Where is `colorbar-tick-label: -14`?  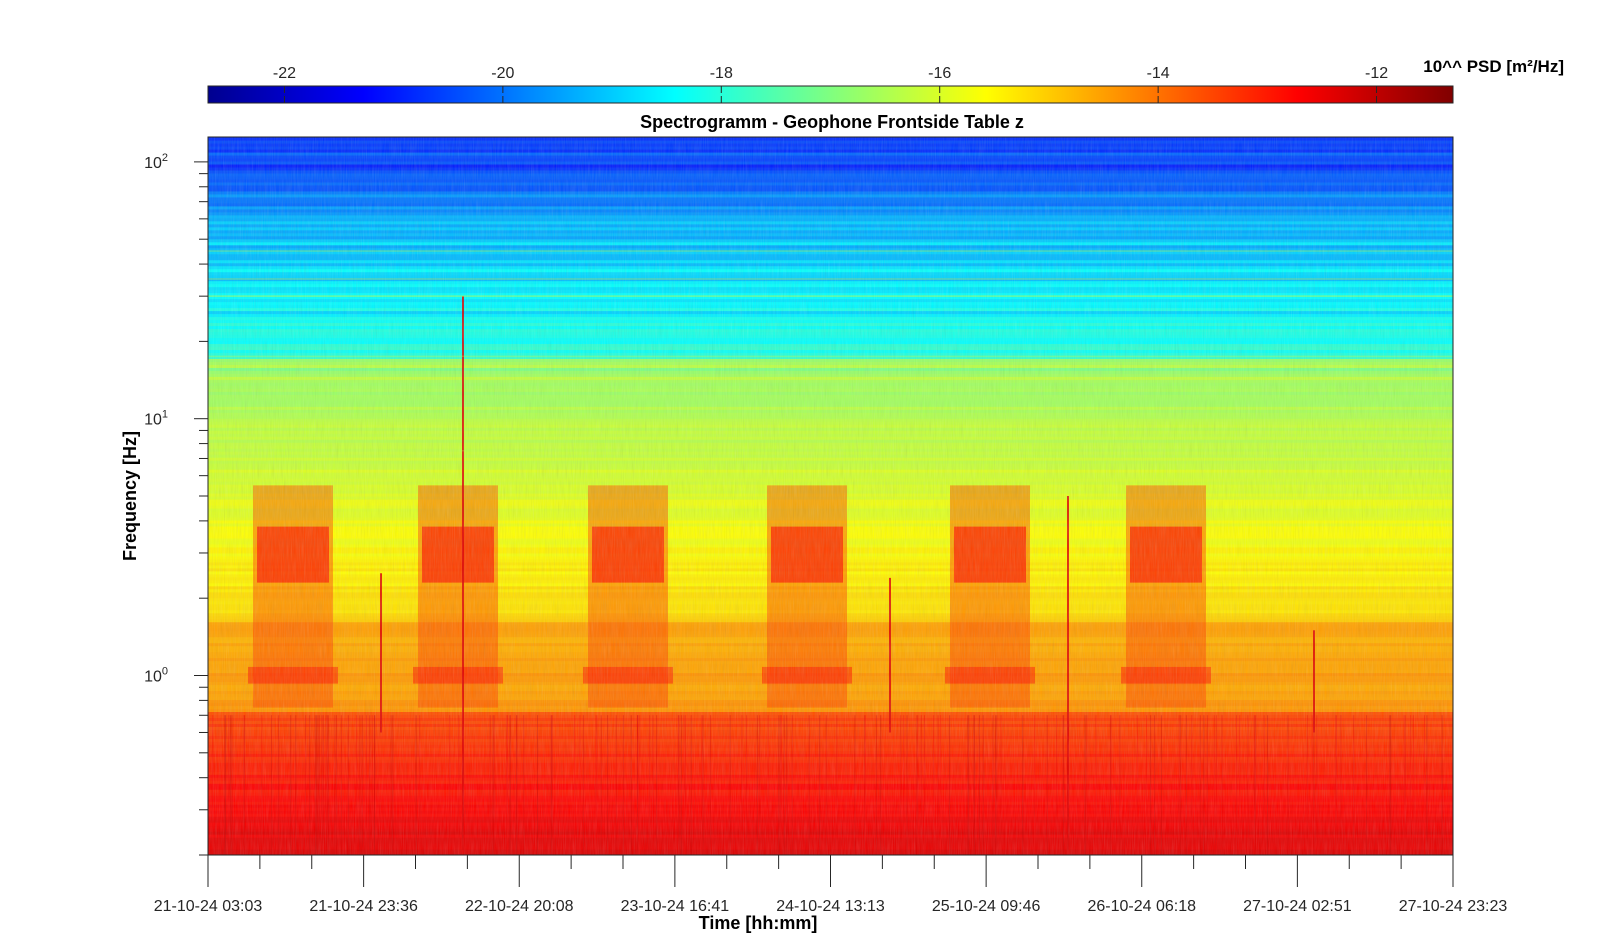 colorbar-tick-label: -14 is located at coordinates (1158, 73).